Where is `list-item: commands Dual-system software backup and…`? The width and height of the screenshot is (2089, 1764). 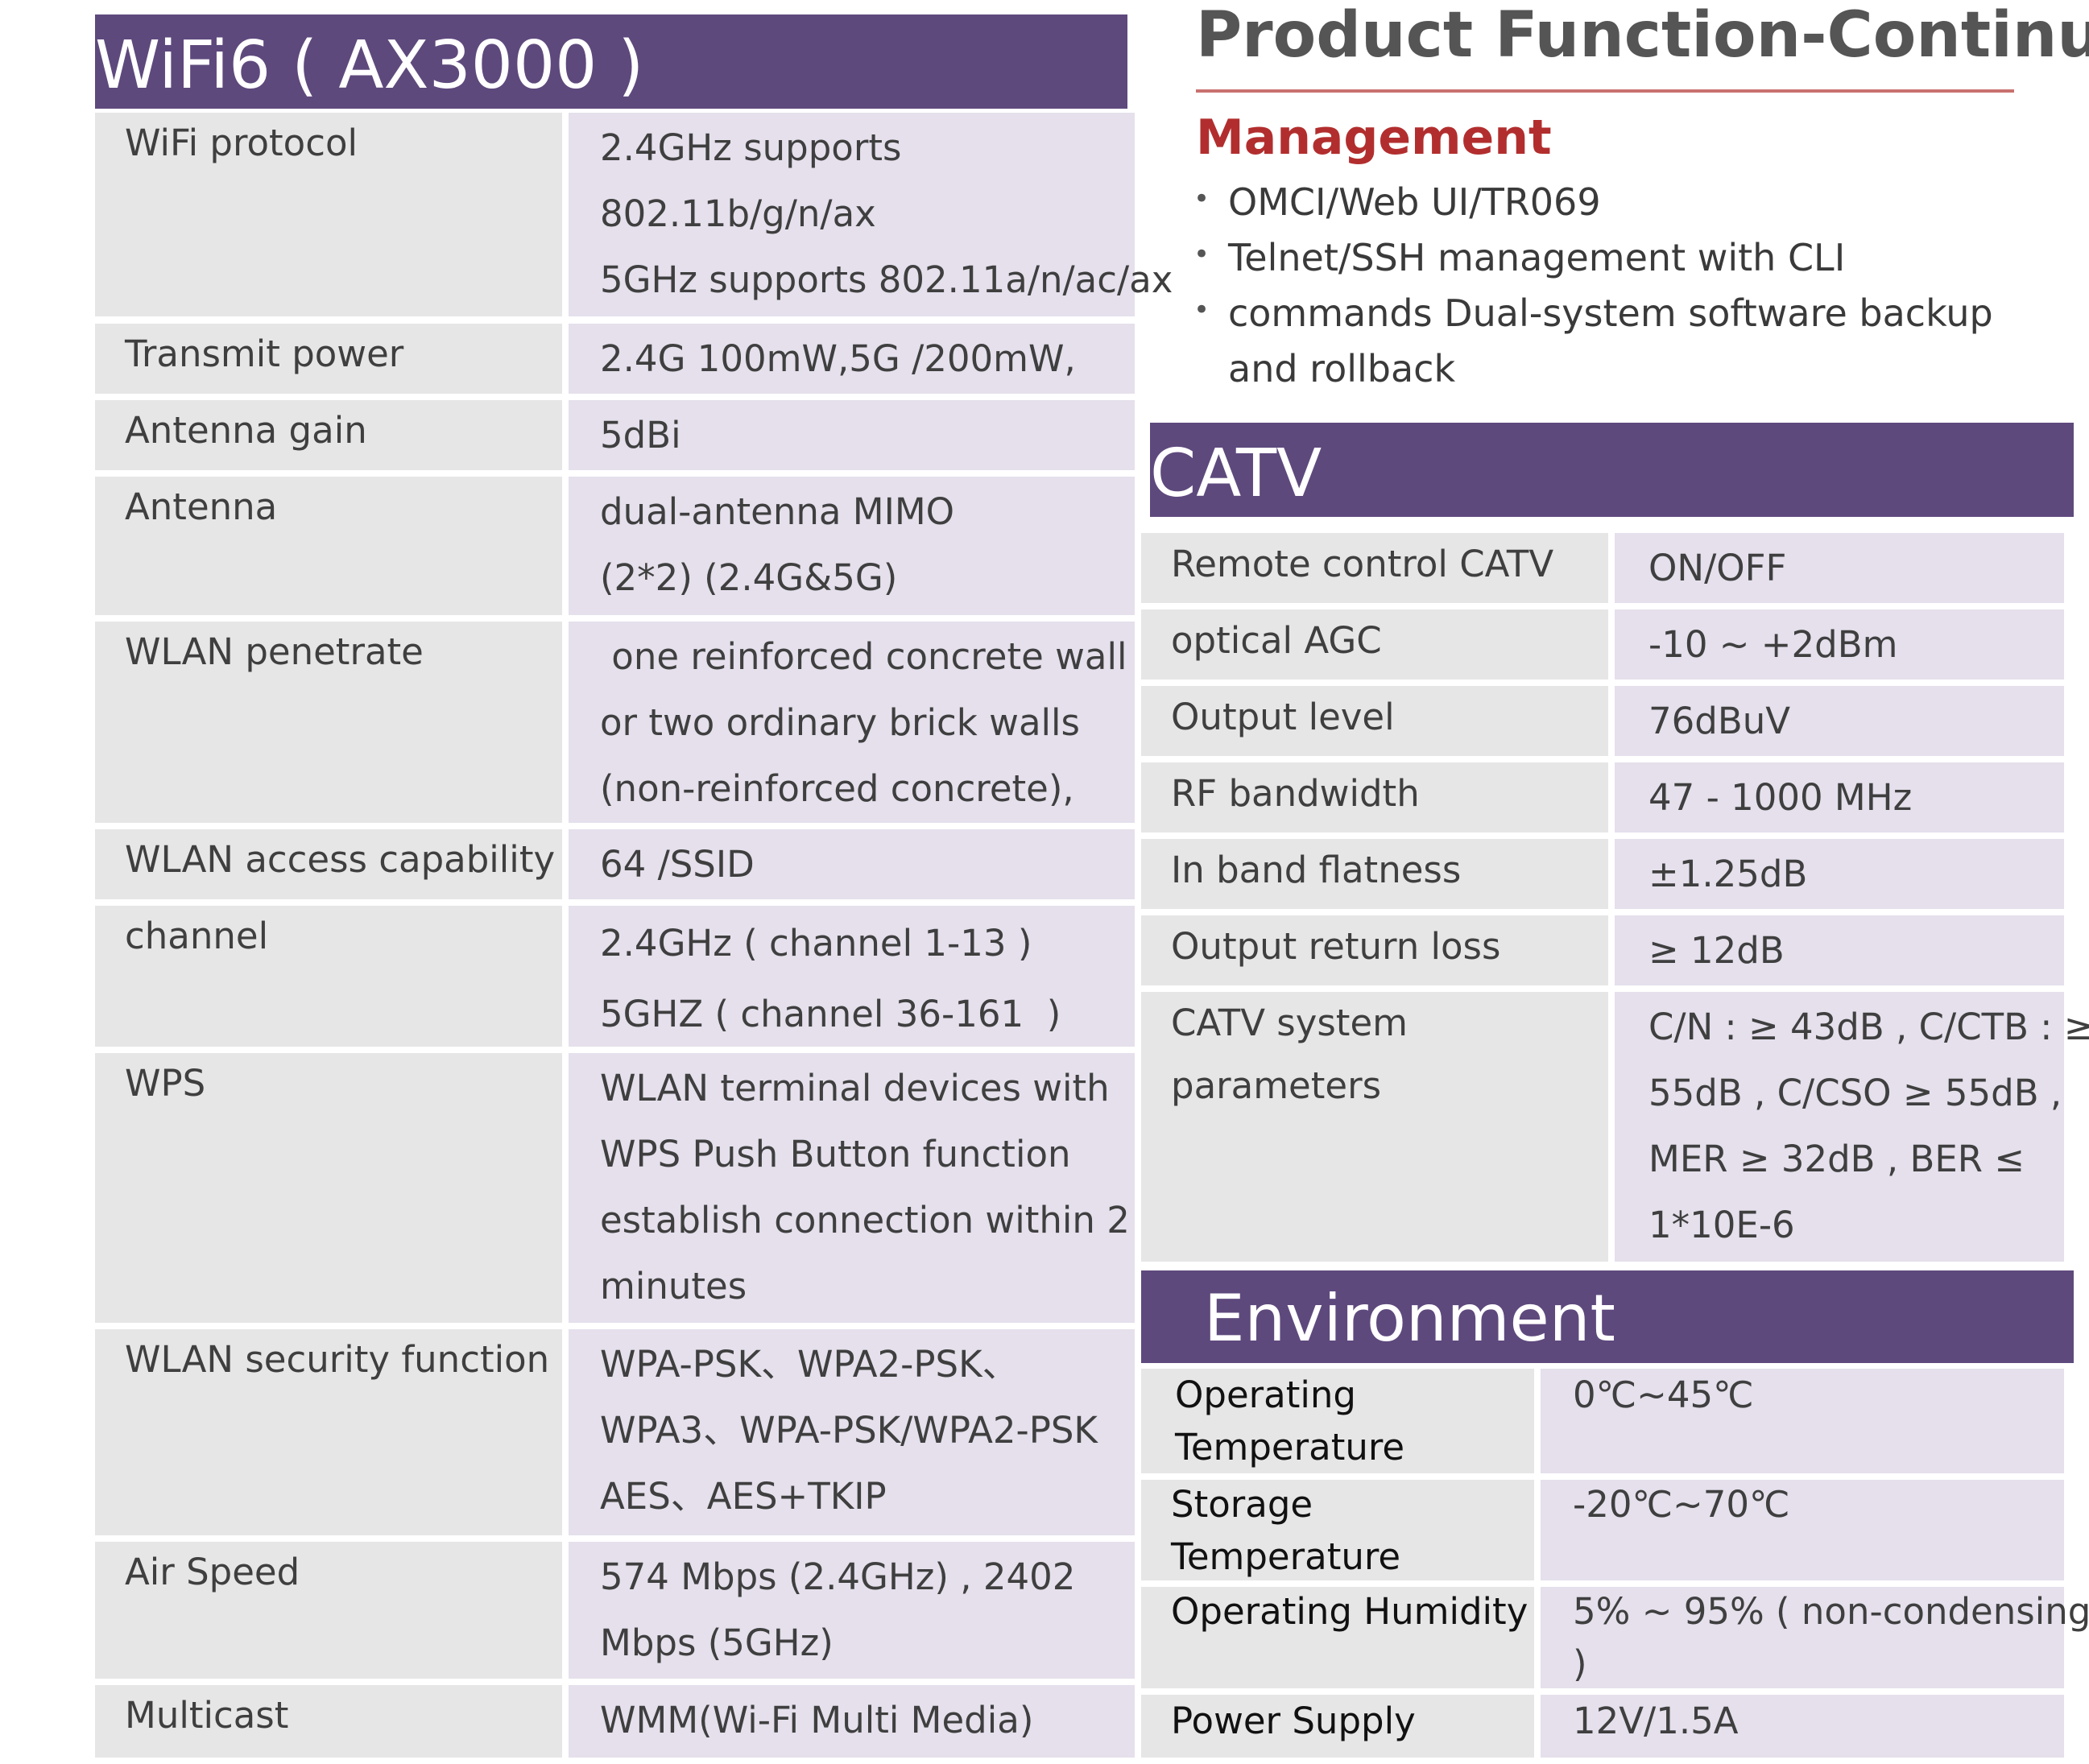 list-item: commands Dual-system software backup and… is located at coordinates (1613, 340).